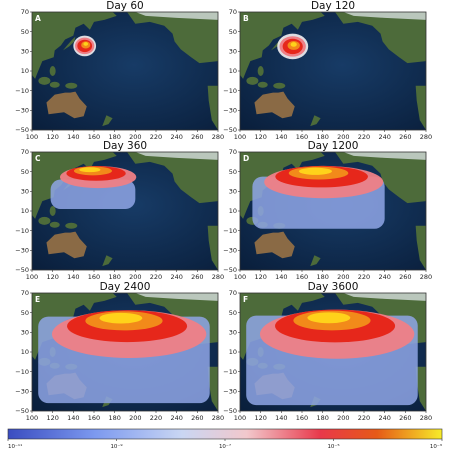 Image resolution: width=454 pixels, height=454 pixels. What do you see at coordinates (246, 158) in the screenshot?
I see `panel-letter: D` at bounding box center [246, 158].